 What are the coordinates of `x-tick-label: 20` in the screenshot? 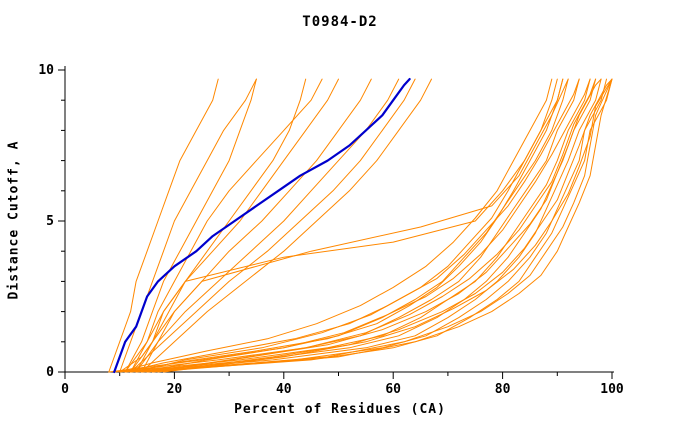 It's located at (175, 389).